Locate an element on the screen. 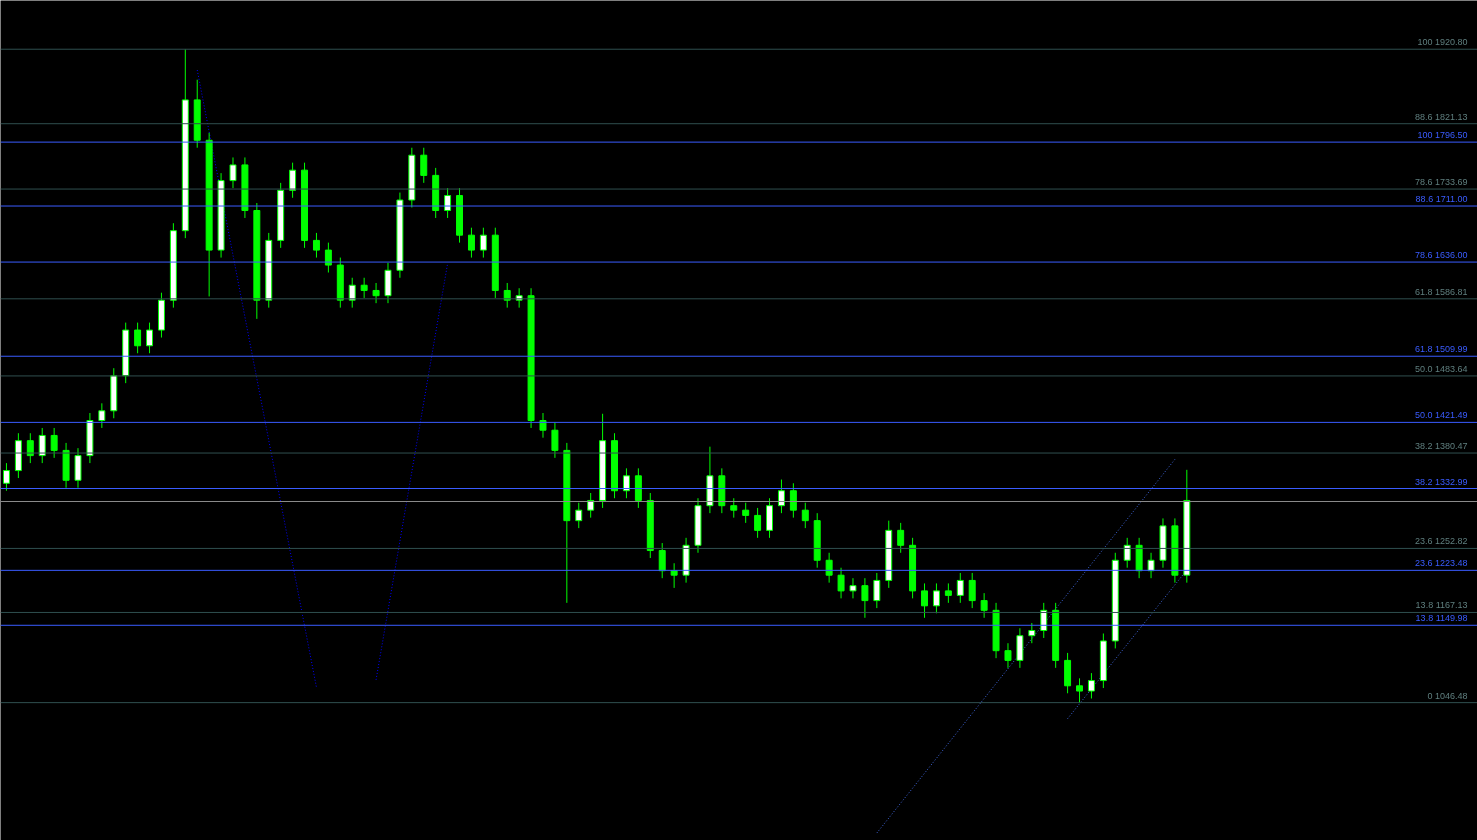  ref-line-label: 23.6 1223.48 is located at coordinates (1441, 563).